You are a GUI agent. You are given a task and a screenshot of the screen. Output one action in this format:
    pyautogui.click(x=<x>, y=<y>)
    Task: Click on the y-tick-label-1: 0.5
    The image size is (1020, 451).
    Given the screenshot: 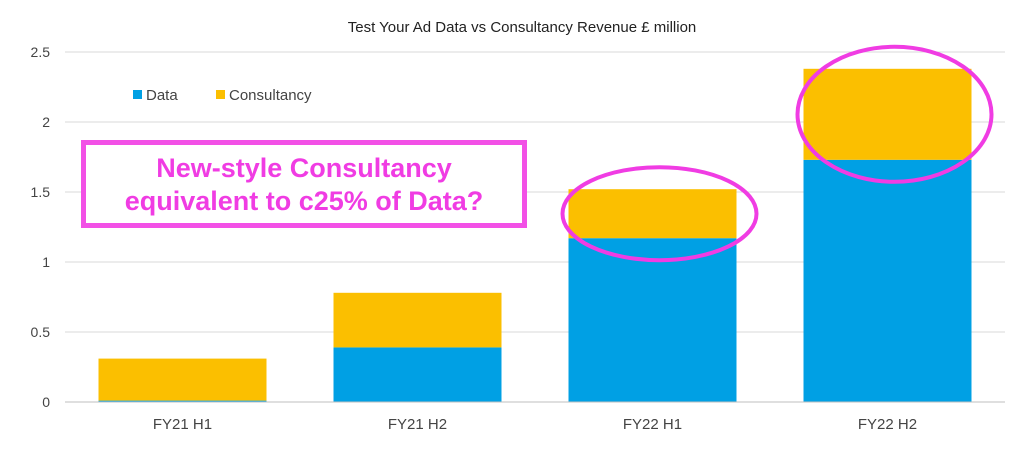 What is the action you would take?
    pyautogui.click(x=41, y=332)
    